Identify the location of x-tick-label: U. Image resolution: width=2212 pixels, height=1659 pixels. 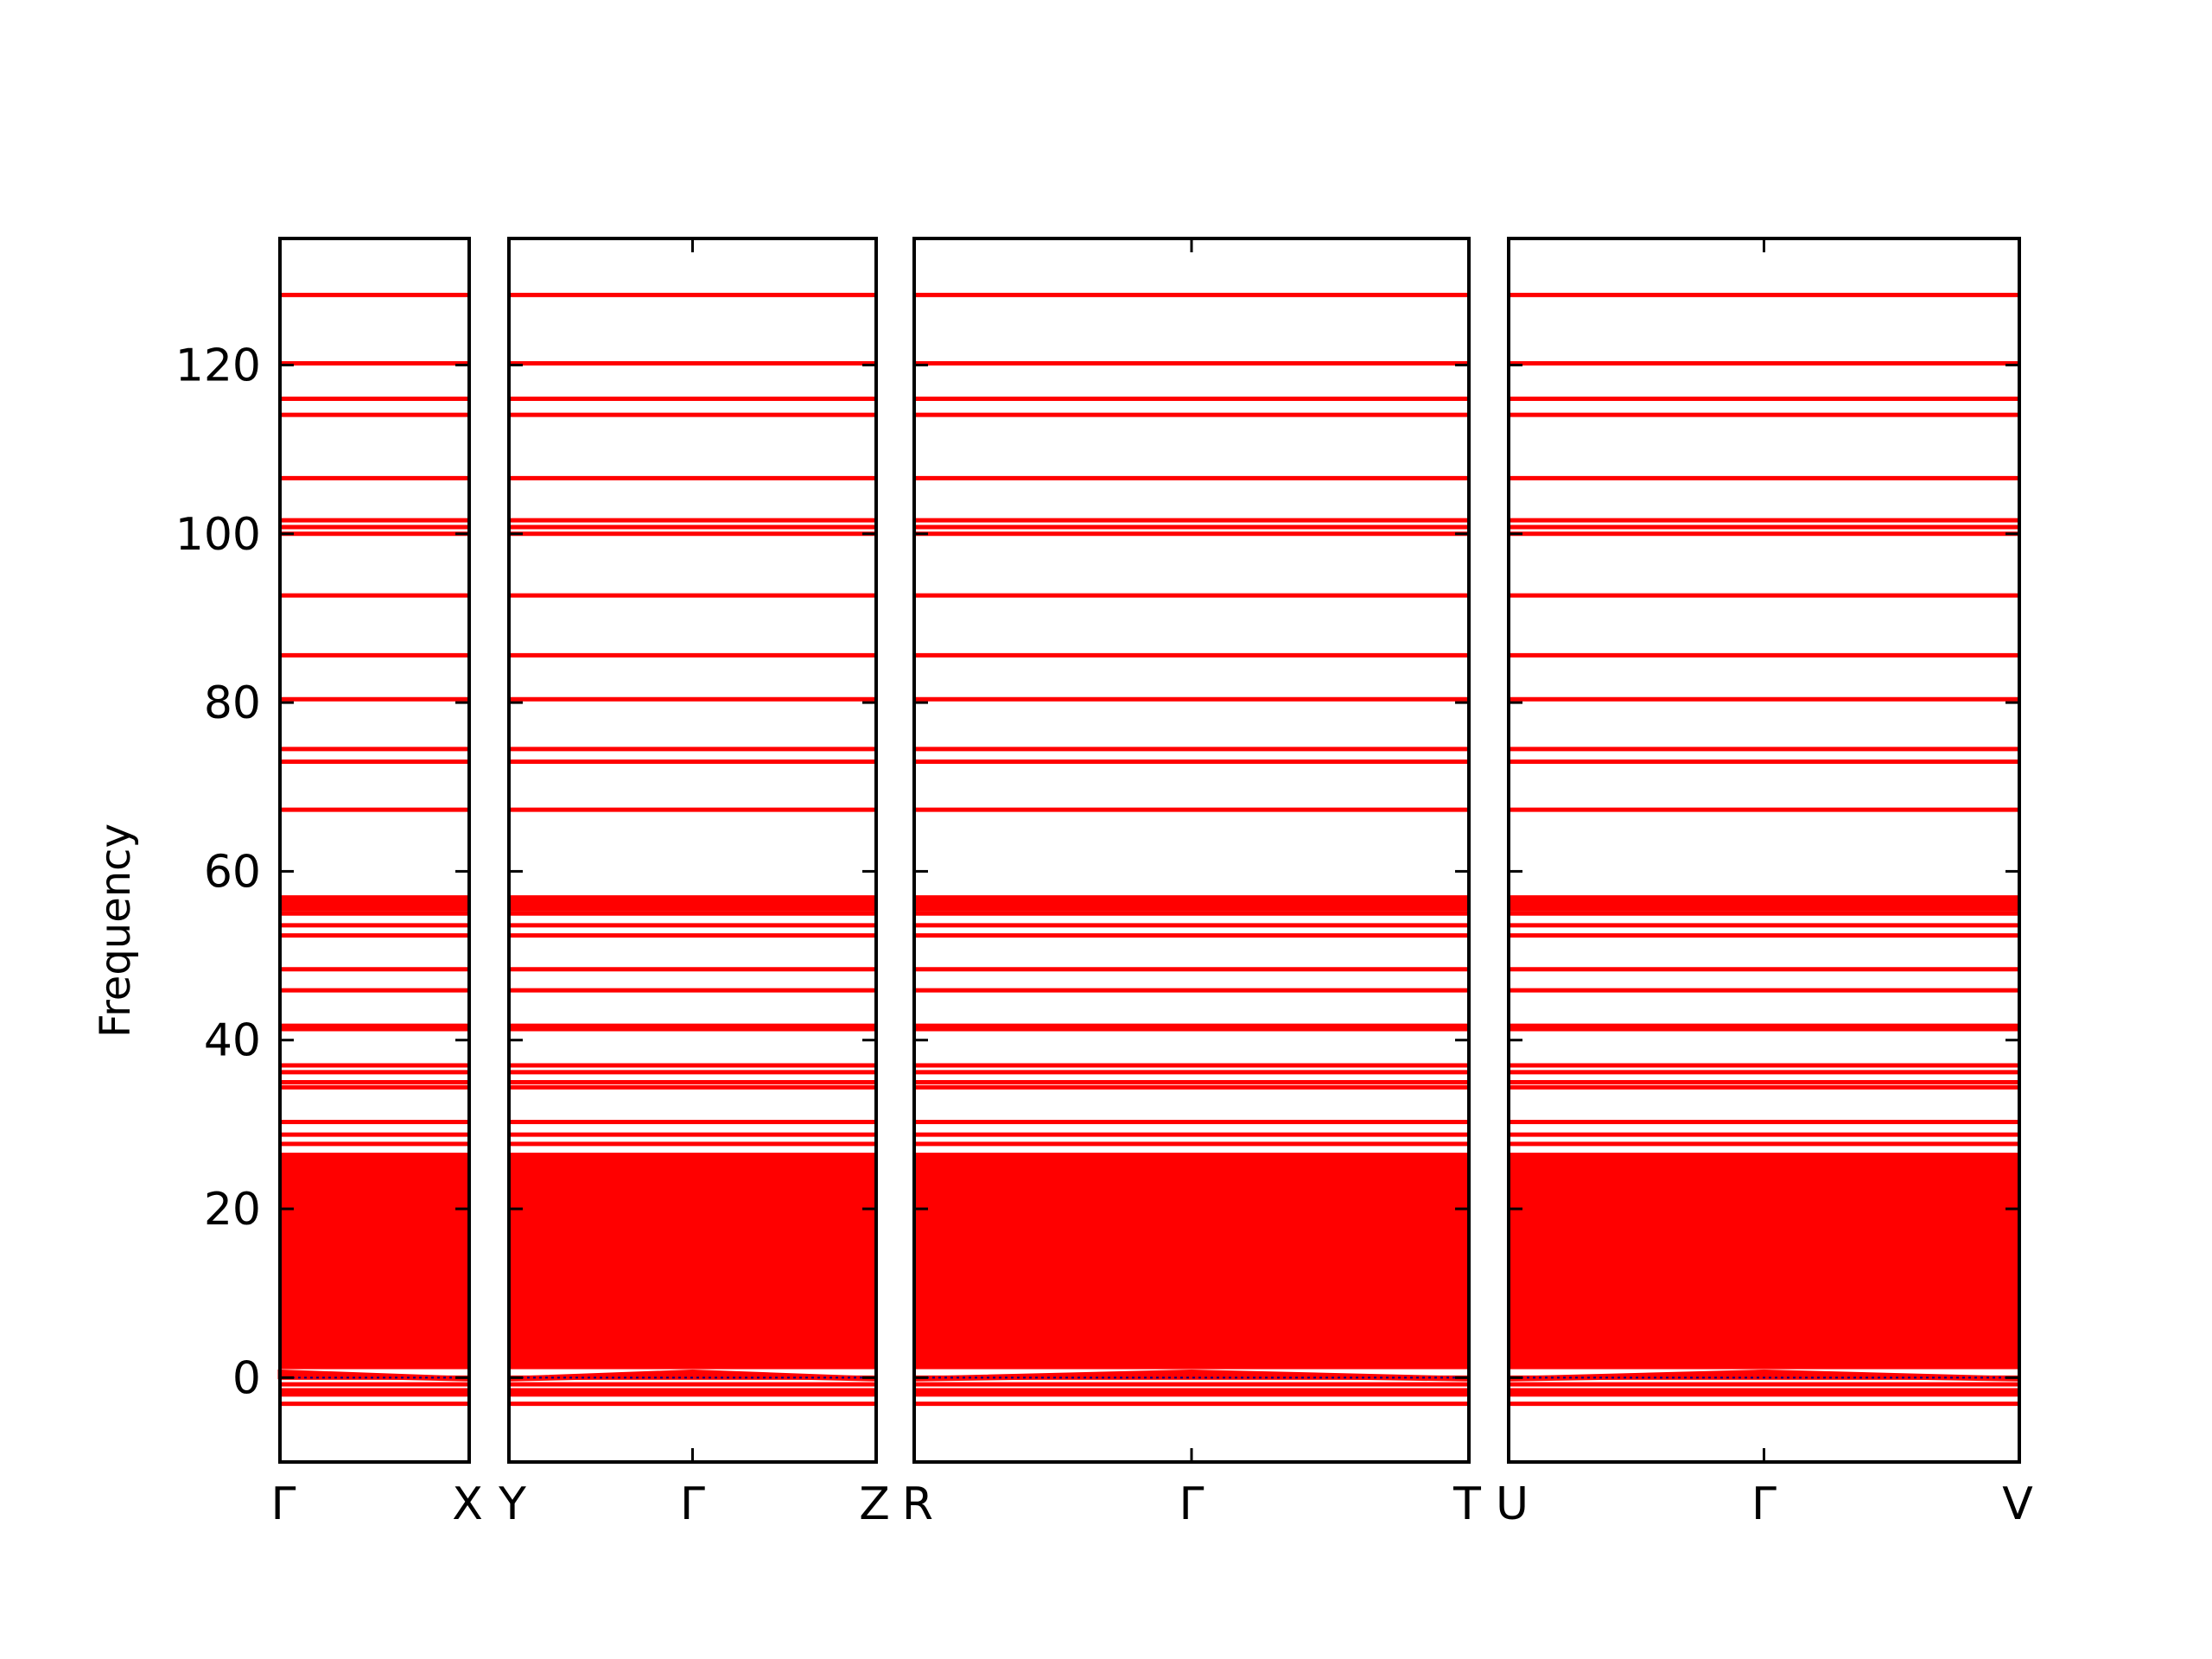
(1512, 1504).